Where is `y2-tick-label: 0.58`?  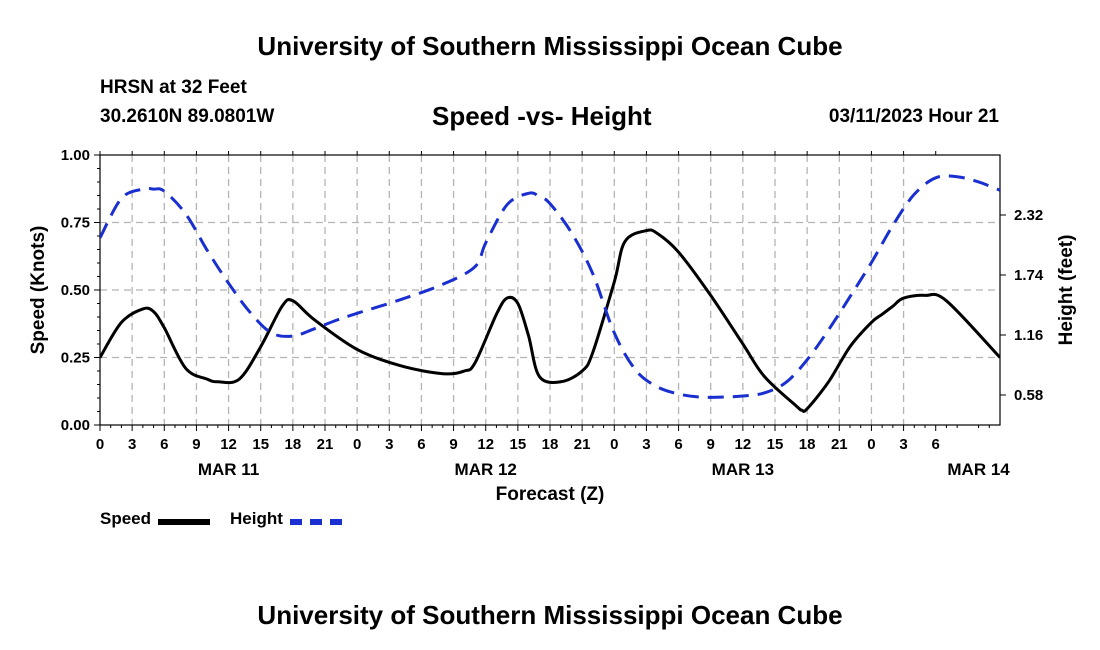 y2-tick-label: 0.58 is located at coordinates (1028, 395).